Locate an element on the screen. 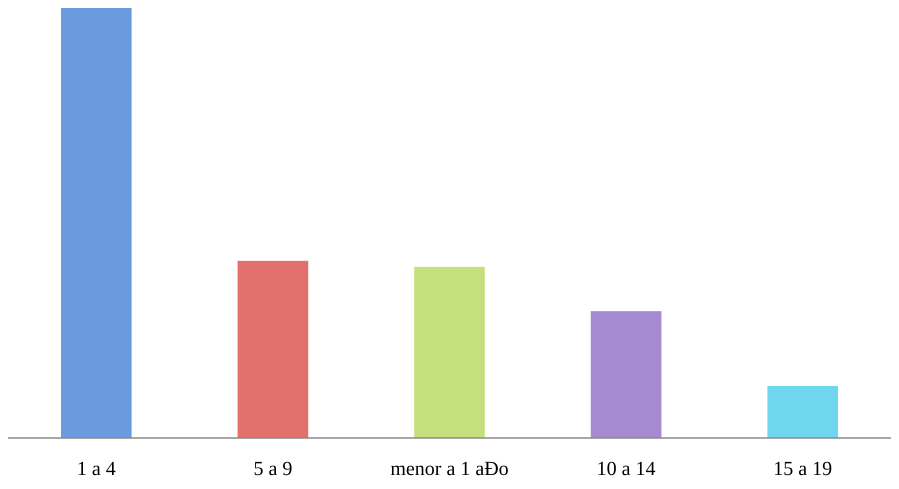 The height and width of the screenshot is (489, 899). x-tick-label: 15 a 19 is located at coordinates (802, 469).